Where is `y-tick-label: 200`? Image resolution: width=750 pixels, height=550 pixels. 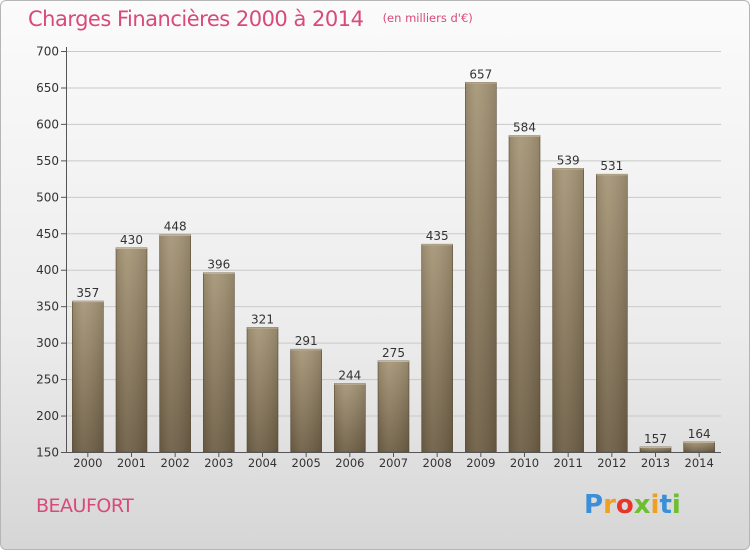 y-tick-label: 200 is located at coordinates (47, 416).